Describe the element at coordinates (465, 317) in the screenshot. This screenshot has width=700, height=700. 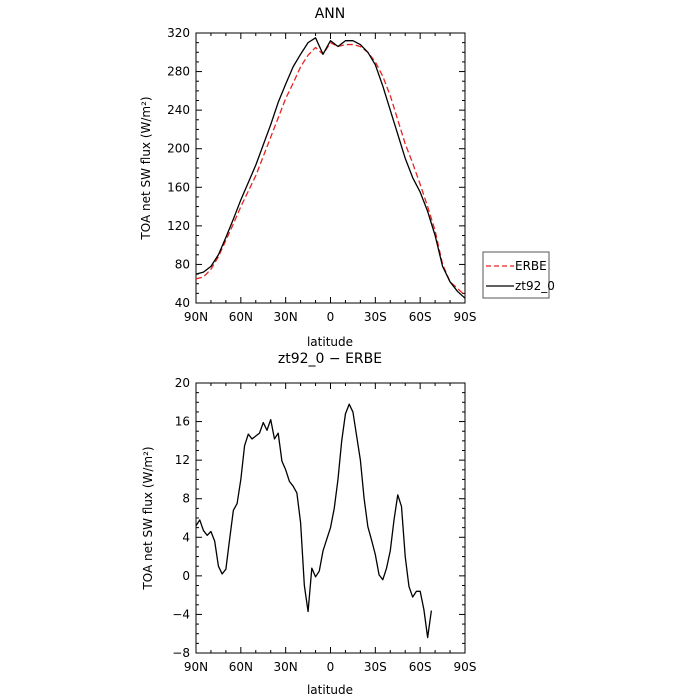
I see `top-x-tick-label: 90S` at that location.